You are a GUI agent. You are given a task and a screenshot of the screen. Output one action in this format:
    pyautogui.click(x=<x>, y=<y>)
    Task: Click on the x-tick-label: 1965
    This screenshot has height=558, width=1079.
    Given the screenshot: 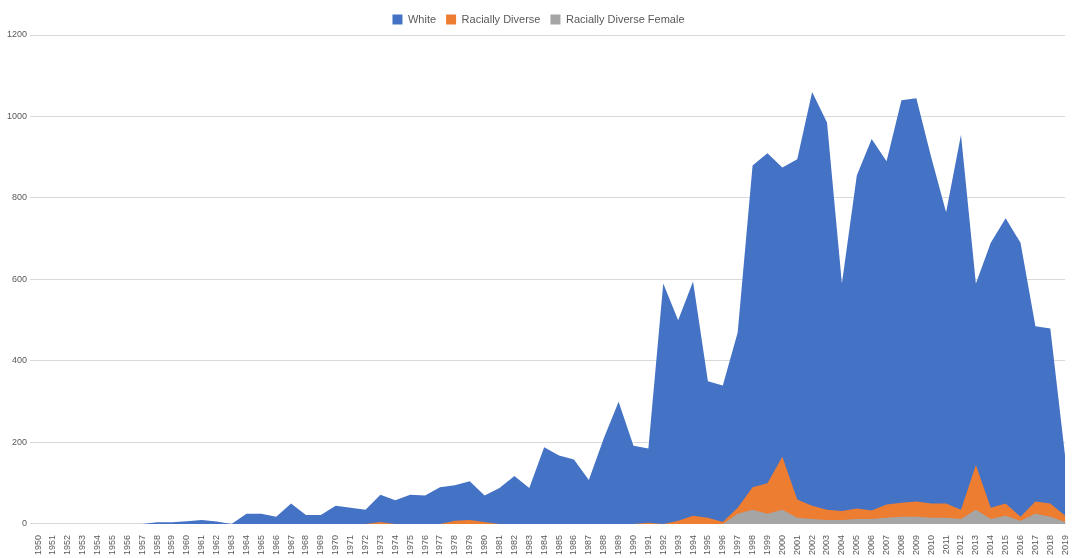 What is the action you would take?
    pyautogui.click(x=260, y=545)
    